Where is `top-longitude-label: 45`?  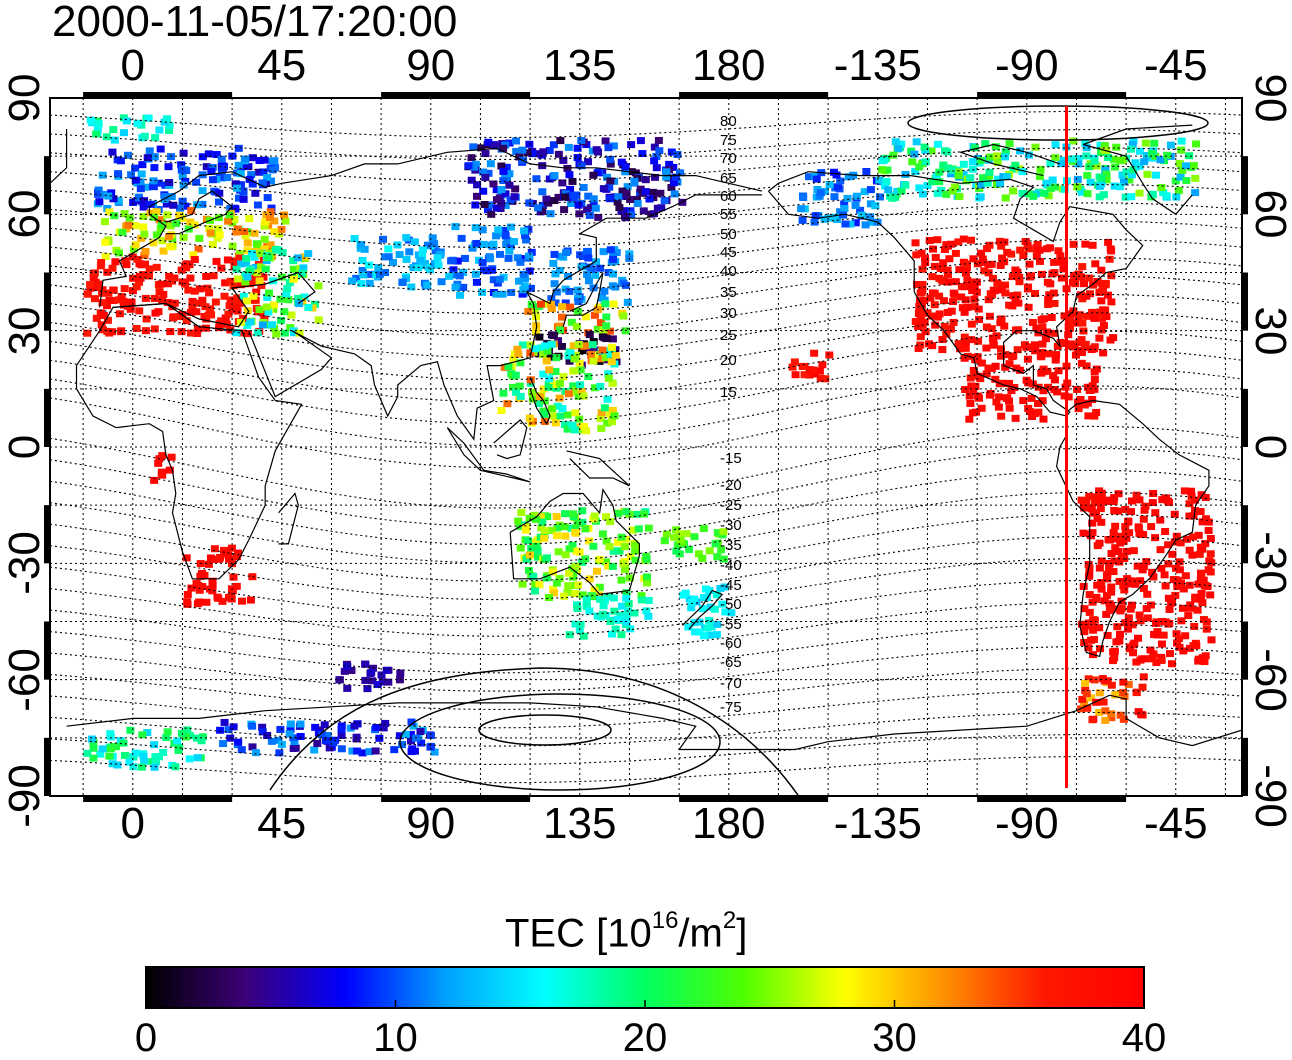 top-longitude-label: 45 is located at coordinates (282, 65).